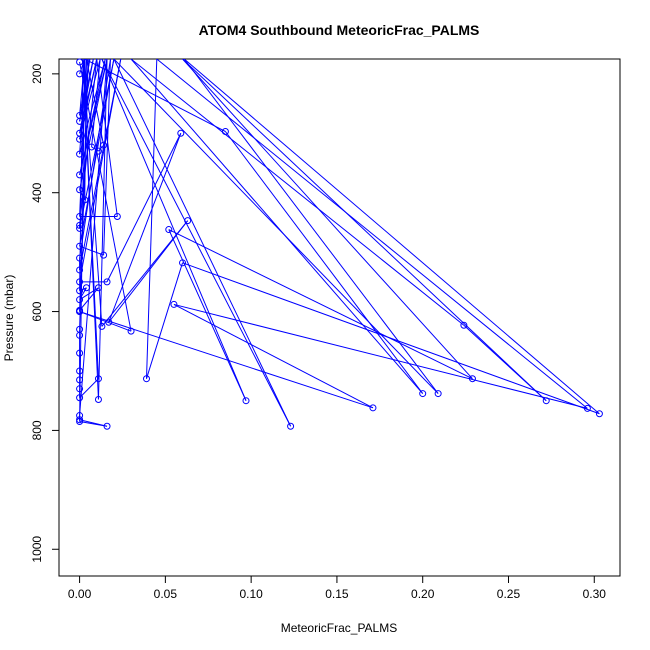  I want to click on x-tick-label: 0.30, so click(595, 594).